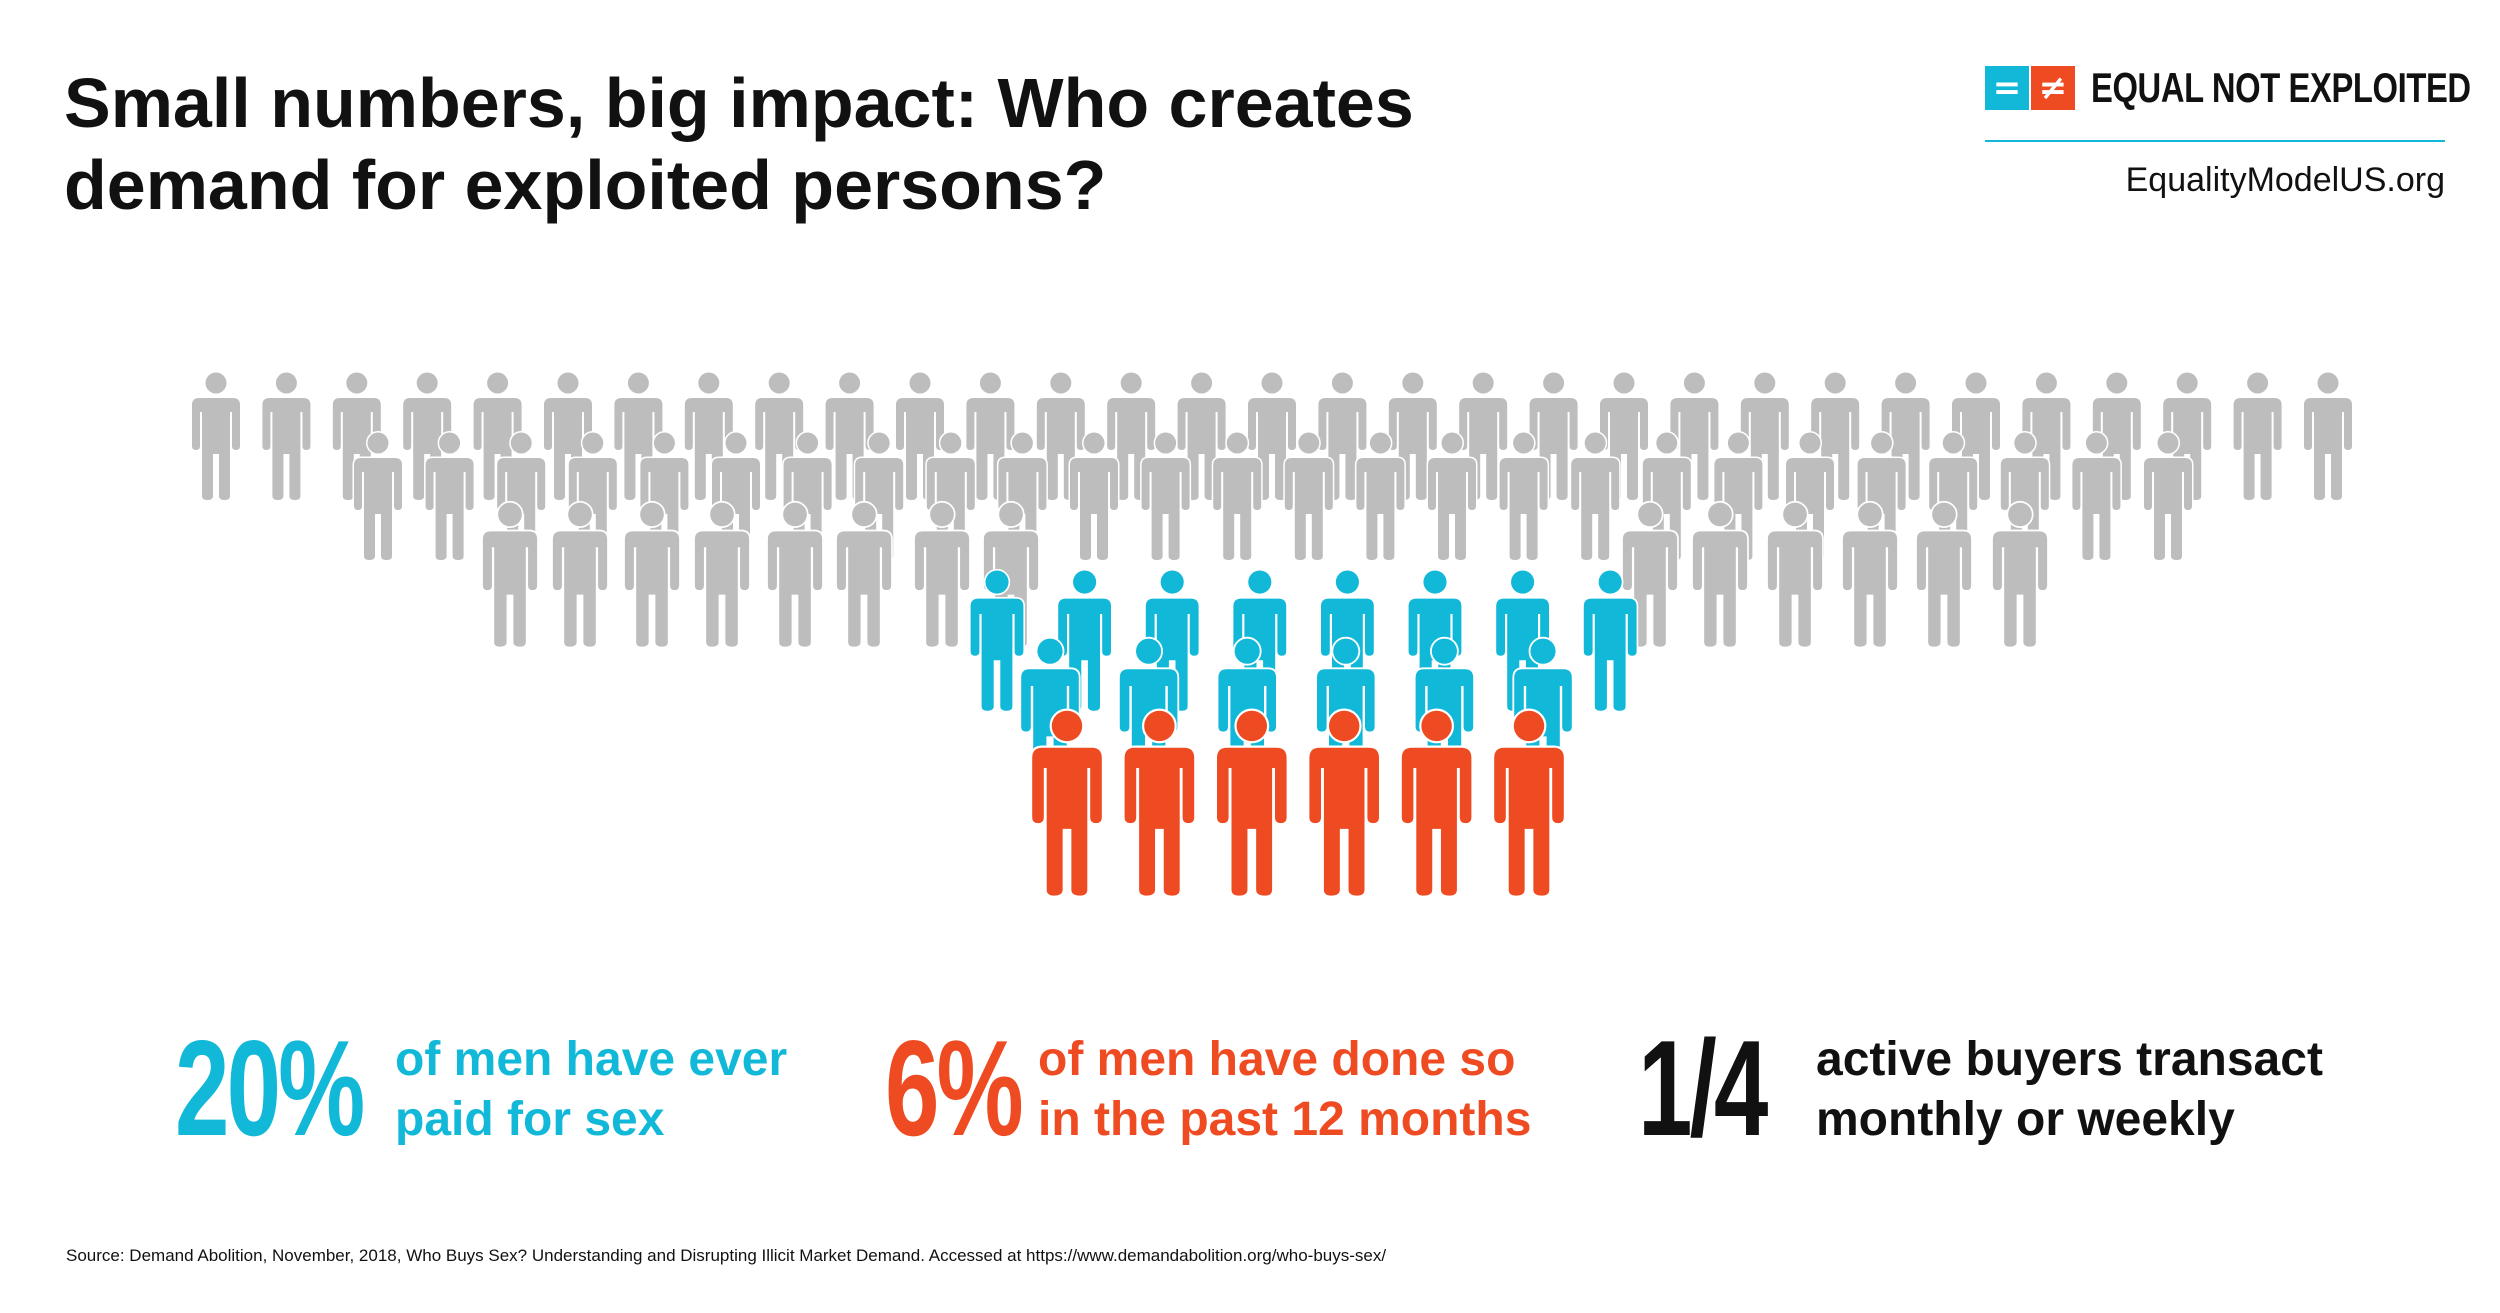 This screenshot has height=1313, width=2500. I want to click on page-title-line-2: demand for exploited persons?, so click(585, 185).